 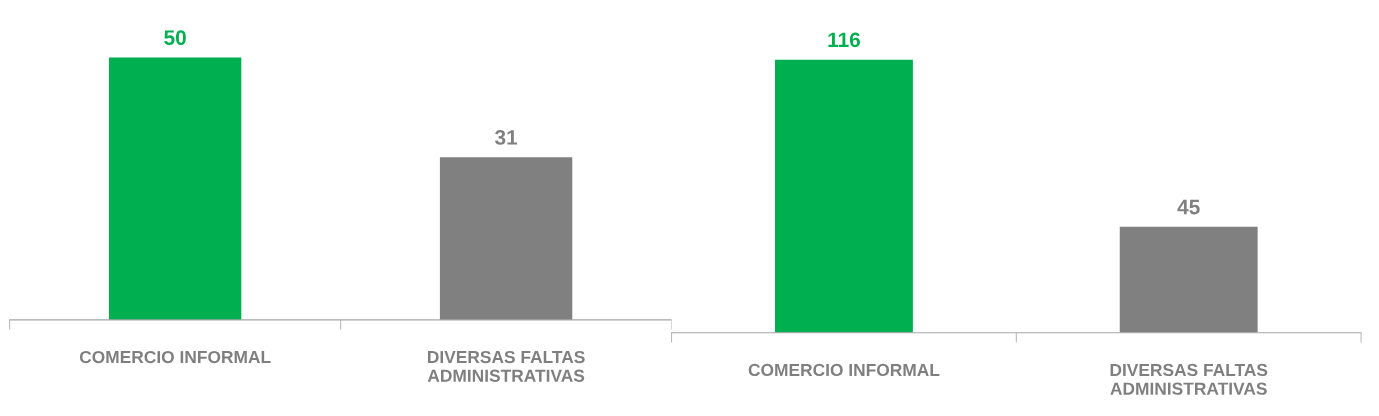 What do you see at coordinates (1188, 207) in the screenshot?
I see `data-label: 45` at bounding box center [1188, 207].